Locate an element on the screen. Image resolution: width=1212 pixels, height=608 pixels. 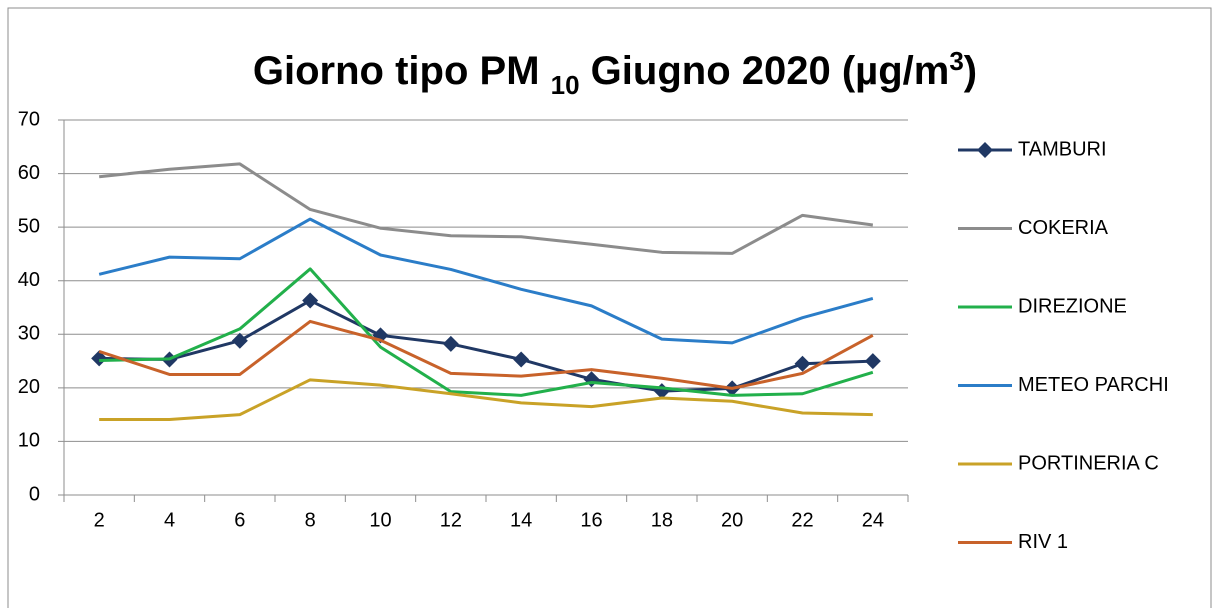
legend-label: RIV 1 is located at coordinates (1043, 542).